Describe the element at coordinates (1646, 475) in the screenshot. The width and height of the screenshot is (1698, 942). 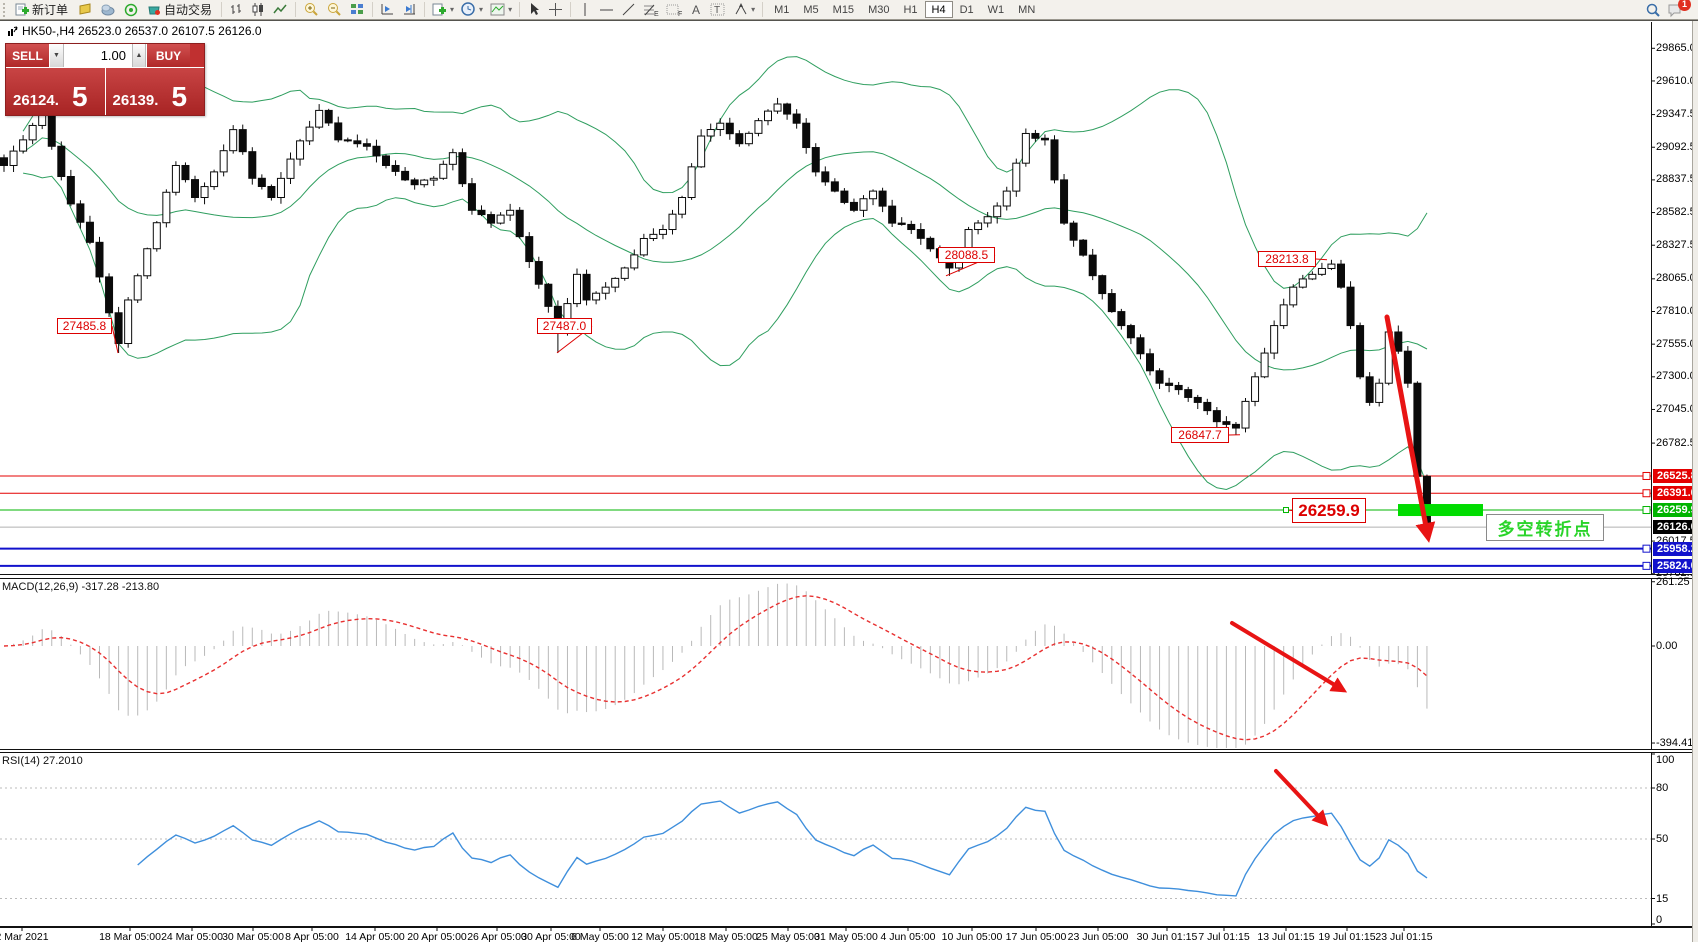
I see `line-end-marker` at that location.